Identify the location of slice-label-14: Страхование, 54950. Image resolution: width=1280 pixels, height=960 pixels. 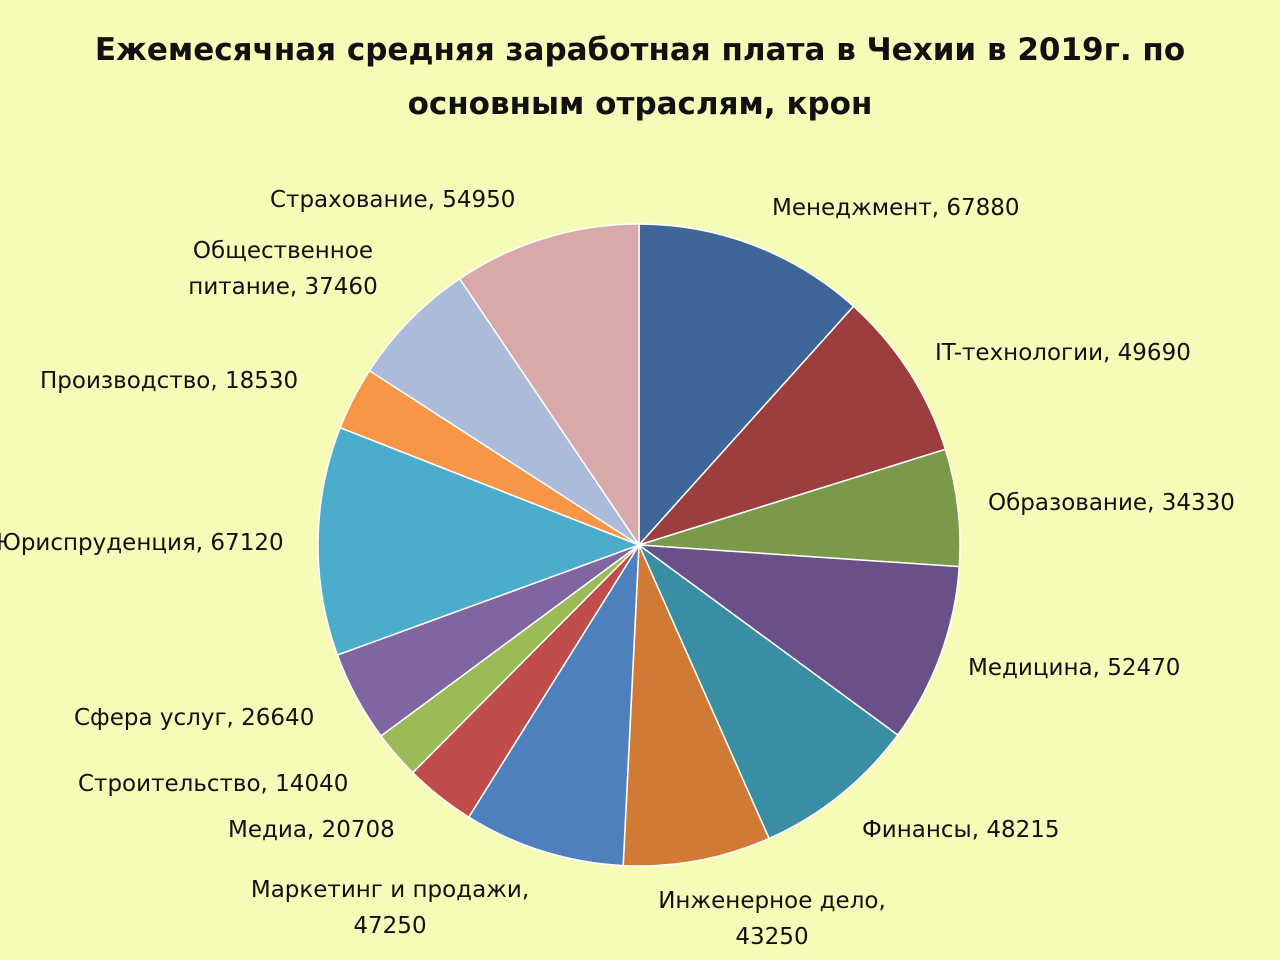
(392, 200).